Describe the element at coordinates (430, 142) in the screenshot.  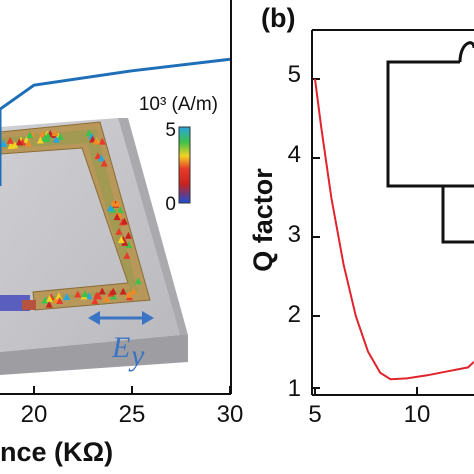
I see `inset-circuit-schematic` at that location.